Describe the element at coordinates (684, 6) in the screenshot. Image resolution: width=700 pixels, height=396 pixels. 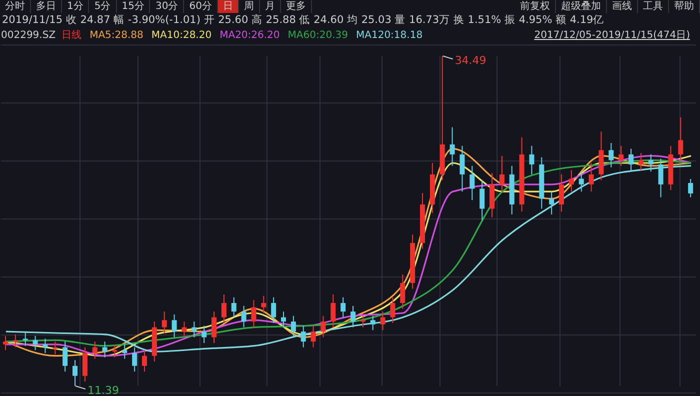
I see `text: 帮助` at that location.